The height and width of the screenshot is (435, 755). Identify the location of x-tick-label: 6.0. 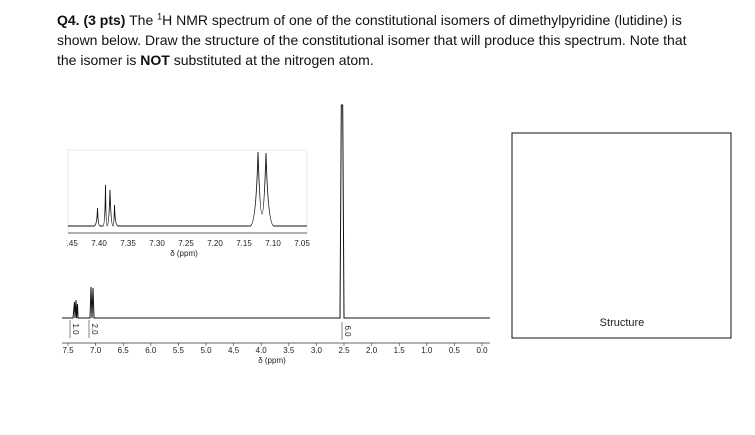
(151, 350).